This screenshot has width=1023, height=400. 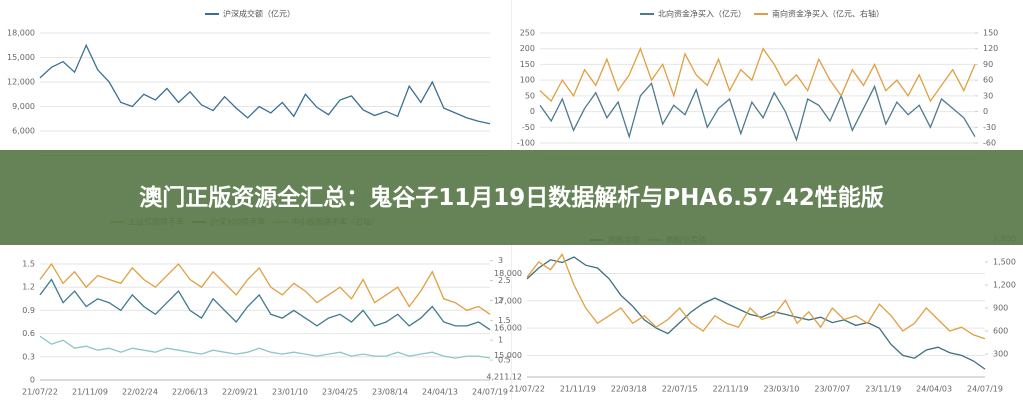 What do you see at coordinates (28, 333) in the screenshot?
I see `y-tick-label: 0.6` at bounding box center [28, 333].